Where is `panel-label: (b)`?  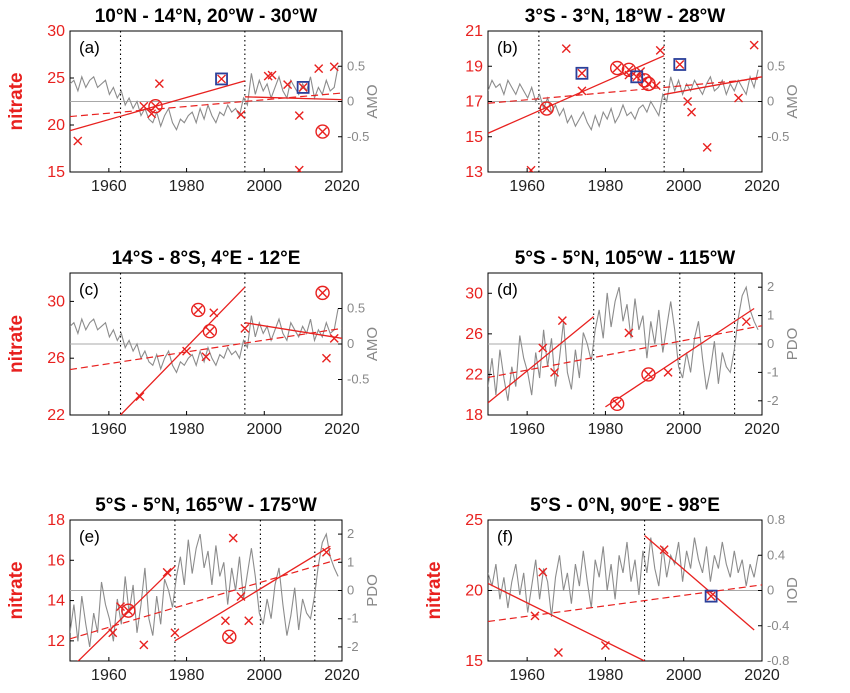
panel-label: (b) is located at coordinates (507, 47).